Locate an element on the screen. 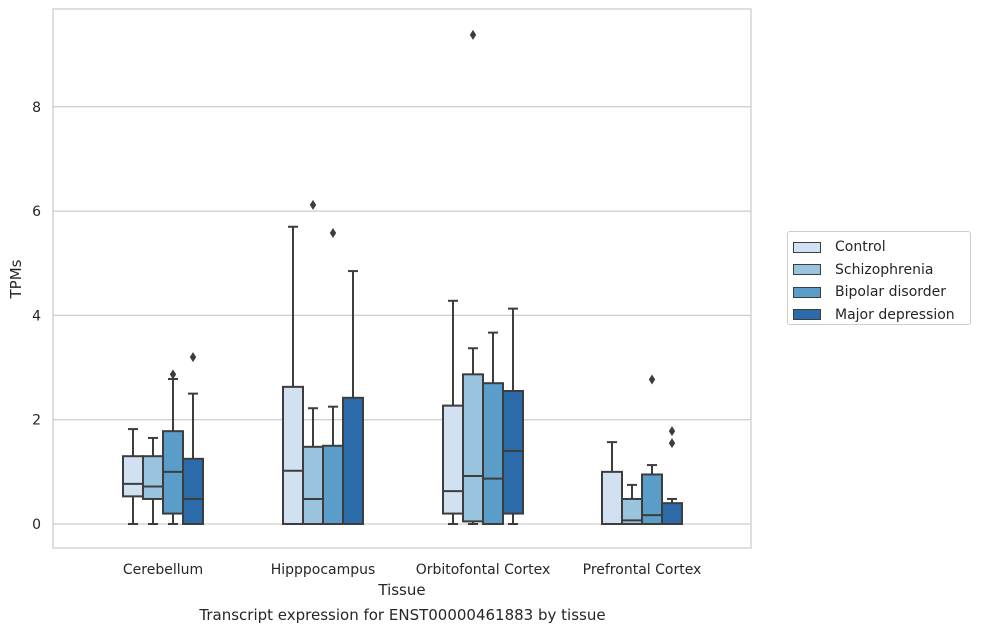 The height and width of the screenshot is (634, 983). x-tick-label: Prefrontal Cortex is located at coordinates (642, 570).